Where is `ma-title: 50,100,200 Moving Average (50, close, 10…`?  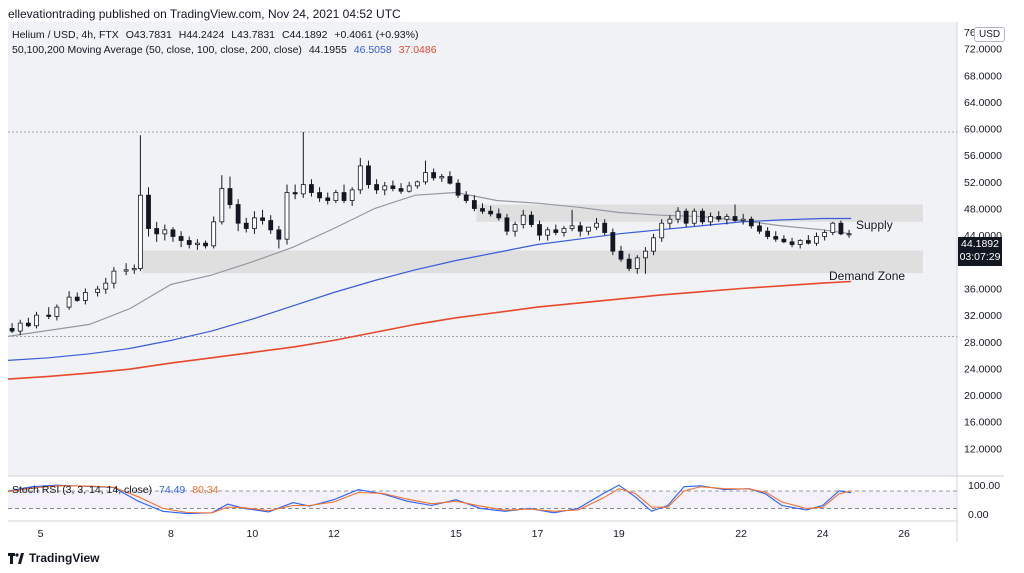 ma-title: 50,100,200 Moving Average (50, close, 10… is located at coordinates (157, 50).